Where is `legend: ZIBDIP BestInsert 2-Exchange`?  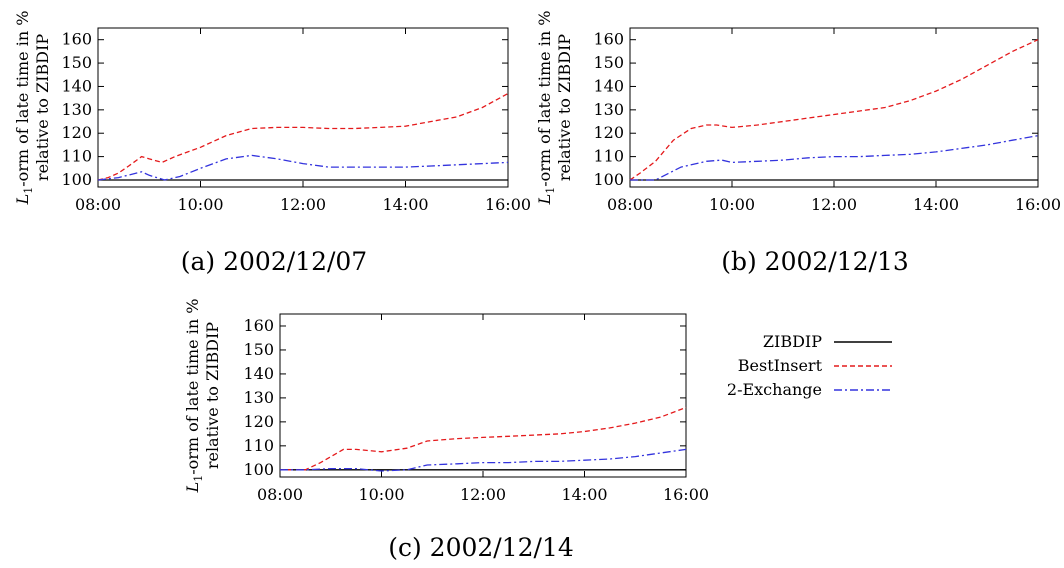
legend: ZIBDIP BestInsert 2-Exchange is located at coordinates (809, 365).